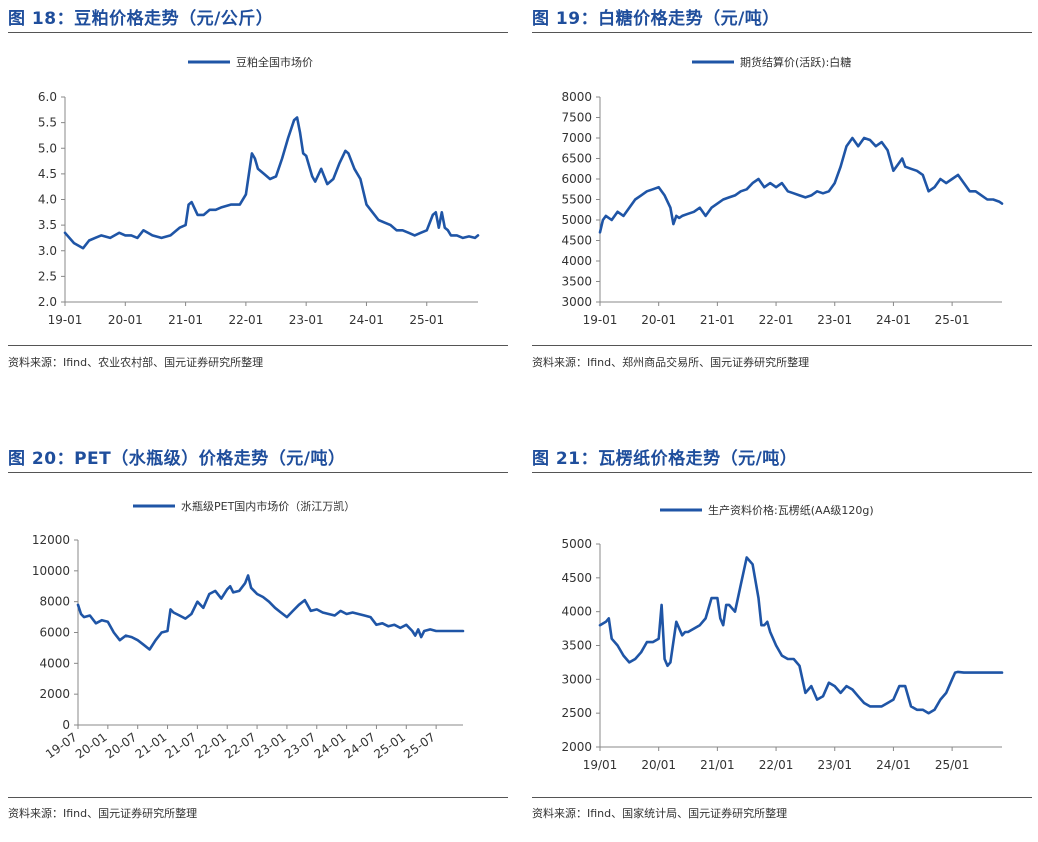  I want to click on source-note: 资料来源：Ifind、农业农村部、国元证券研究所整理, so click(136, 362).